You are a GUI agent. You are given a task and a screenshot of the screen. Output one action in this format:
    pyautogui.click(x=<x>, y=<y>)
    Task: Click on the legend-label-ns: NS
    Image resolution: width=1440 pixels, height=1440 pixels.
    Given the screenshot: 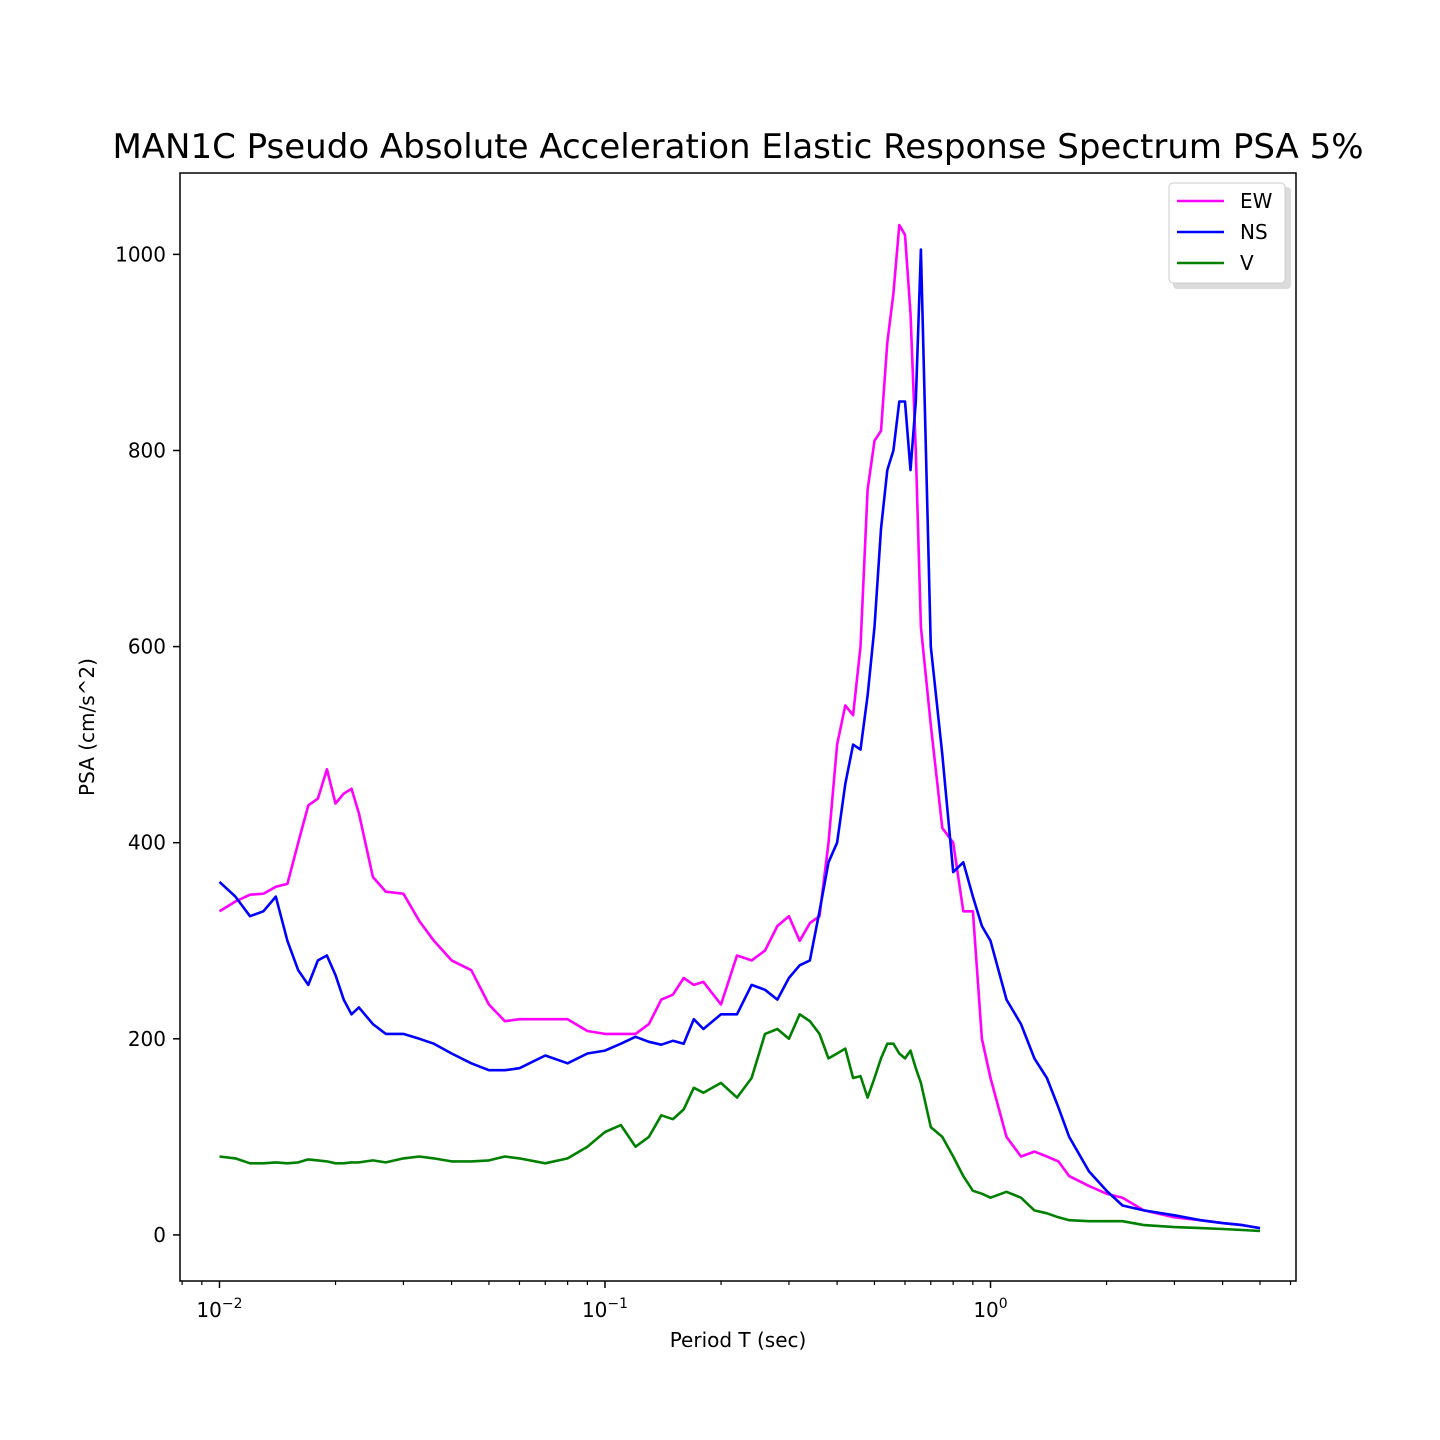 What is the action you would take?
    pyautogui.click(x=1254, y=232)
    